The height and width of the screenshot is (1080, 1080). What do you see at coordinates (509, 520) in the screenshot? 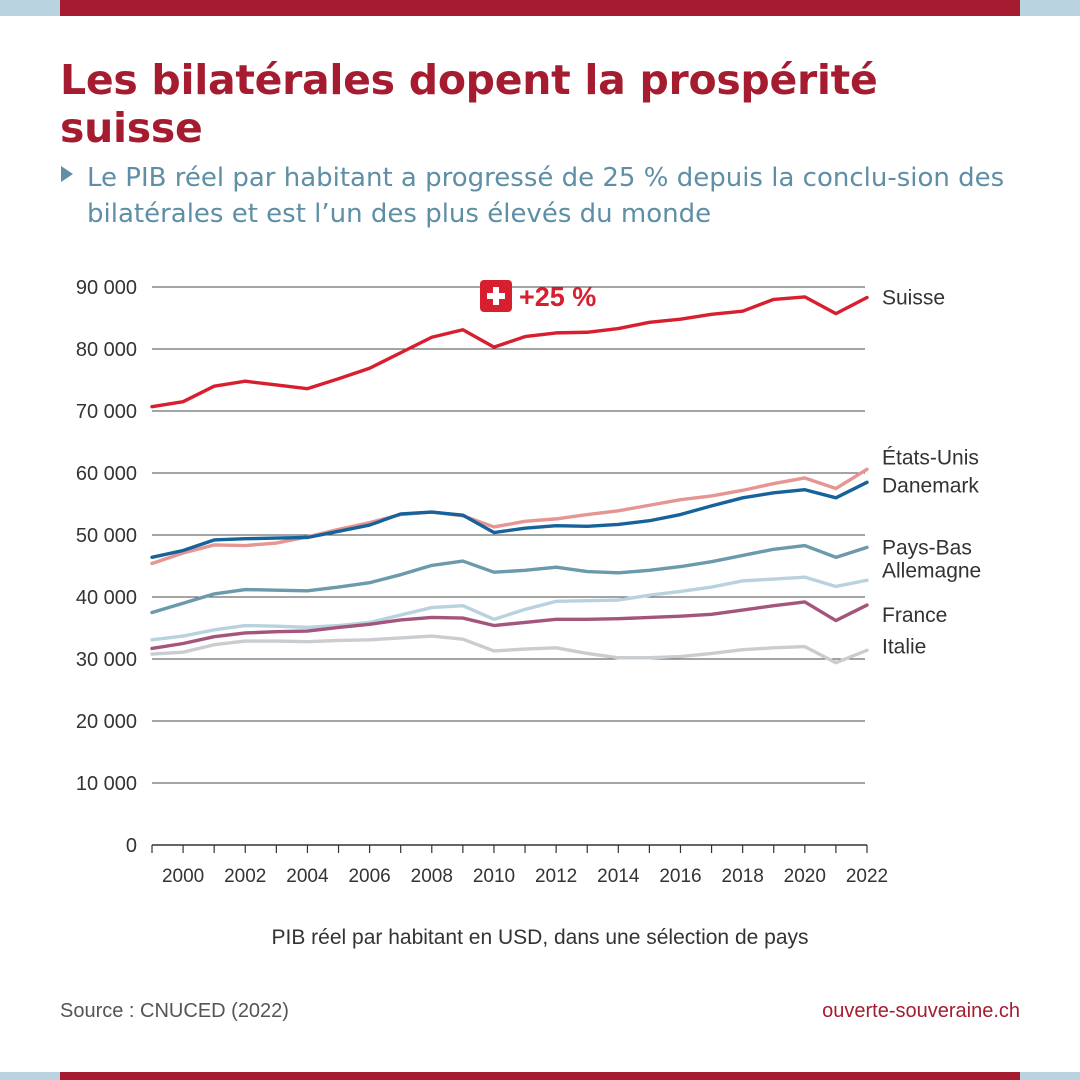
I see `series-line-danemark` at bounding box center [509, 520].